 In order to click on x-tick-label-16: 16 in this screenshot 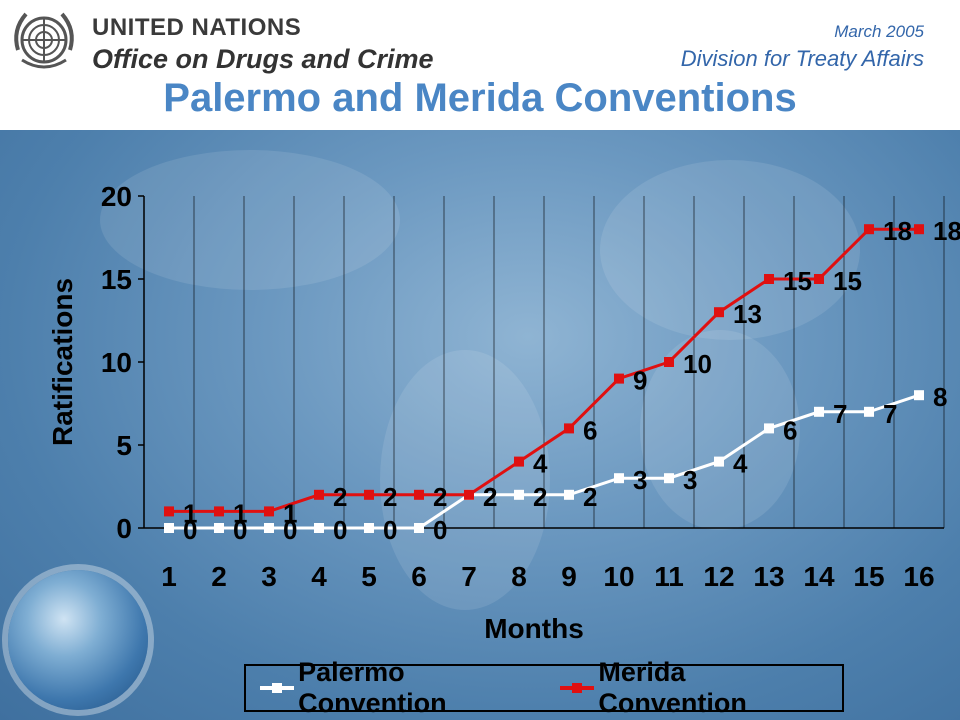, I will do `click(918, 576)`.